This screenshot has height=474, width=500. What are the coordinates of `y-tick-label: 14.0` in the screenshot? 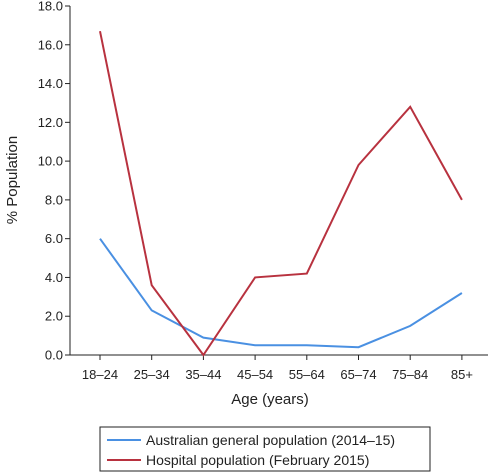 It's located at (50, 83).